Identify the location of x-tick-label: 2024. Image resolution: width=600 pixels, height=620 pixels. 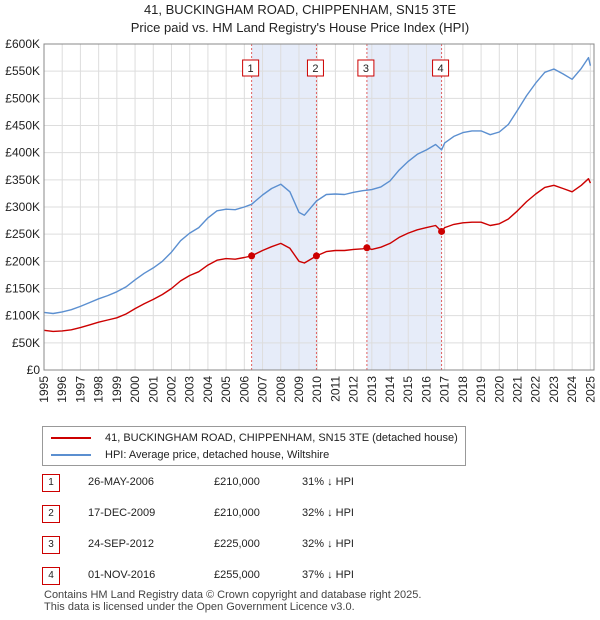
(572, 389).